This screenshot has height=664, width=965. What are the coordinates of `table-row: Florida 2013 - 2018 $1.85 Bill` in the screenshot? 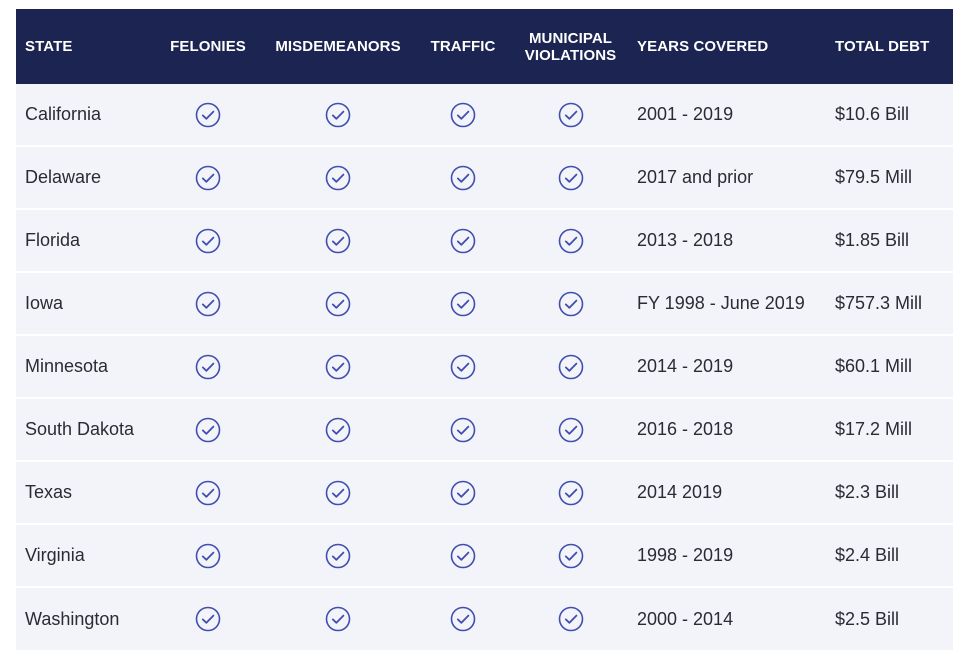 It's located at (484, 240).